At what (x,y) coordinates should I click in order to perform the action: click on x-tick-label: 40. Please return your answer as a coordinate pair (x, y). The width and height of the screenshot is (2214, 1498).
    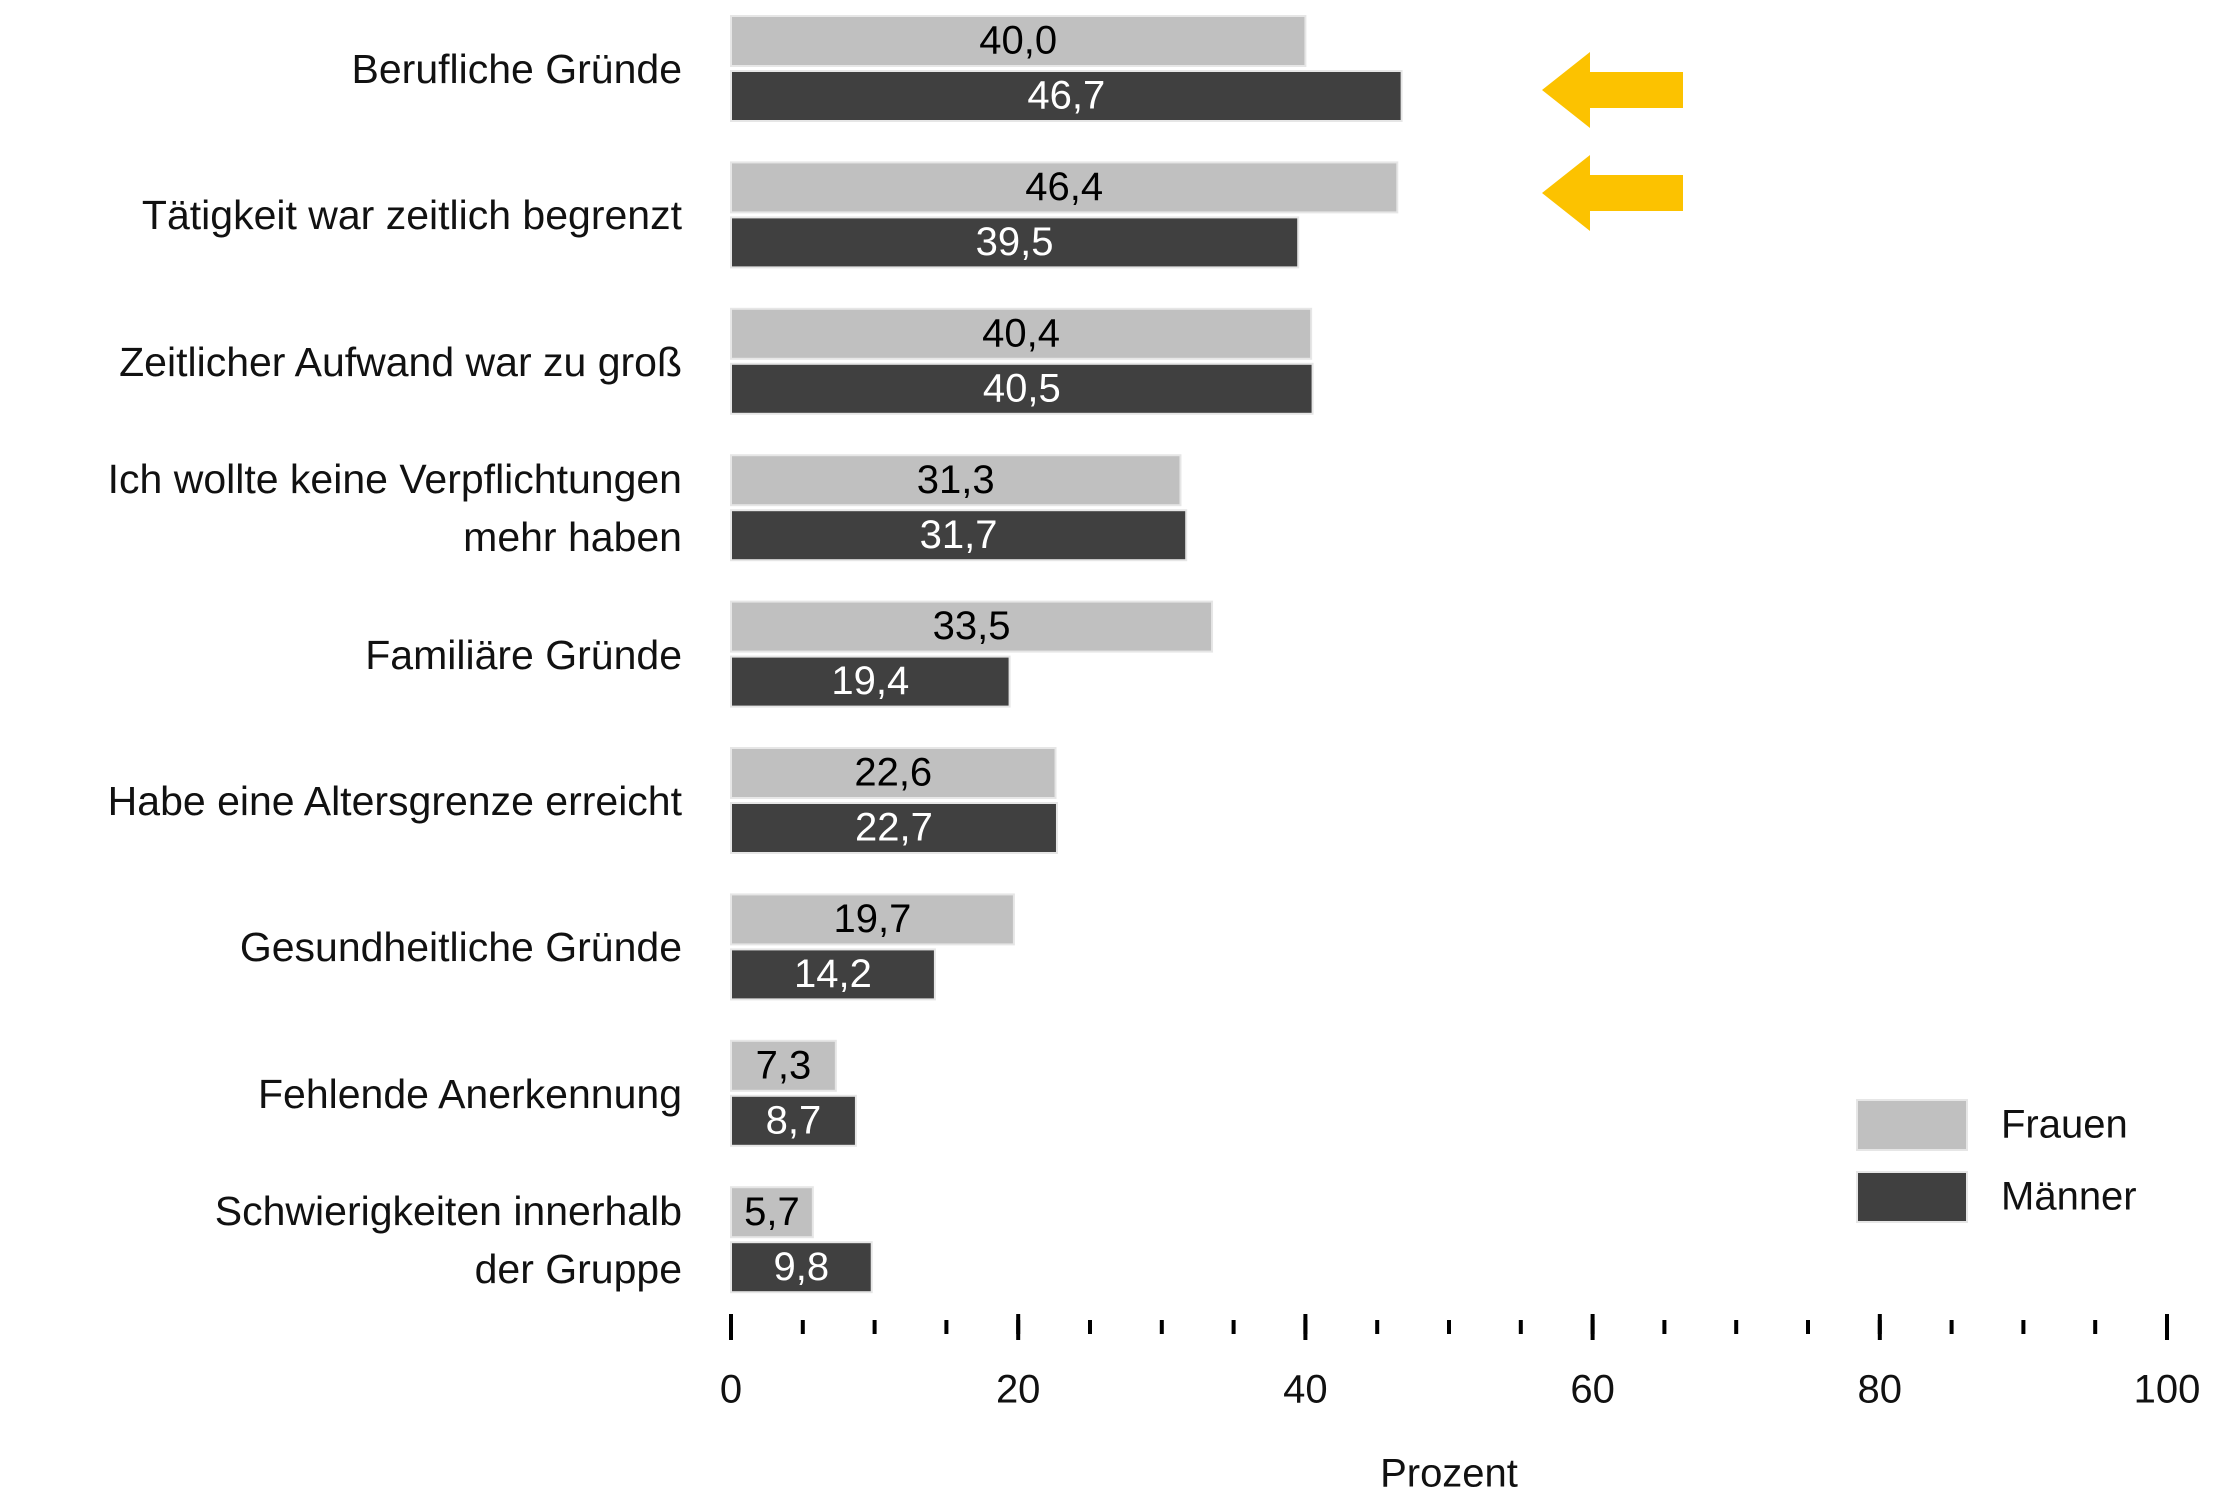
    Looking at the image, I should click on (1305, 1390).